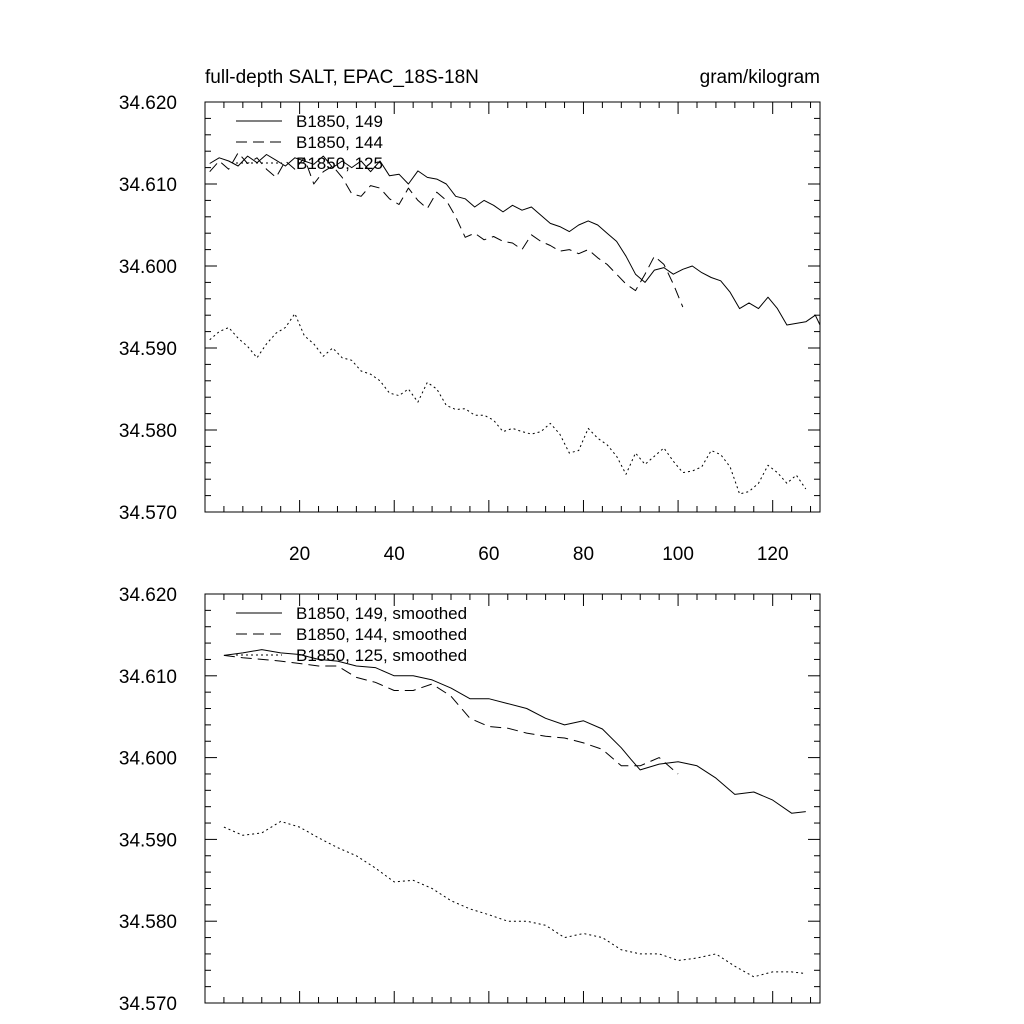 The width and height of the screenshot is (1024, 1024). Describe the element at coordinates (381, 613) in the screenshot. I see `legend-label-1: B1850, 149, smoothed` at that location.